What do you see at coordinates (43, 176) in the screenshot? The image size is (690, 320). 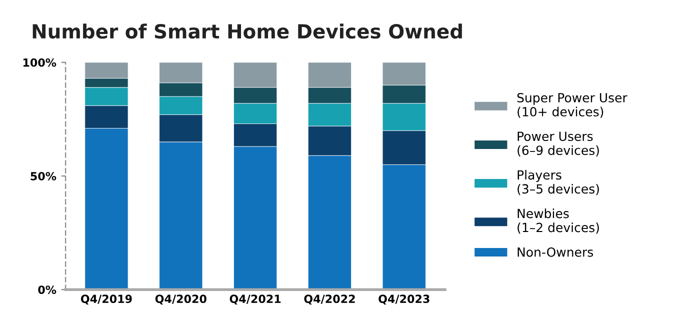 I see `y-tick-label: 50%` at bounding box center [43, 176].